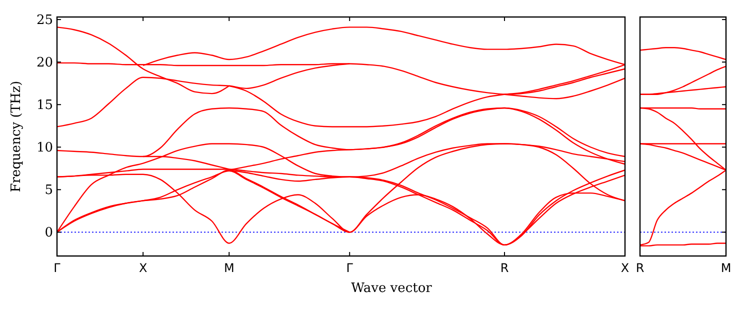 The height and width of the screenshot is (310, 748). What do you see at coordinates (392, 288) in the screenshot?
I see `x-axis-title: Wave vector` at bounding box center [392, 288].